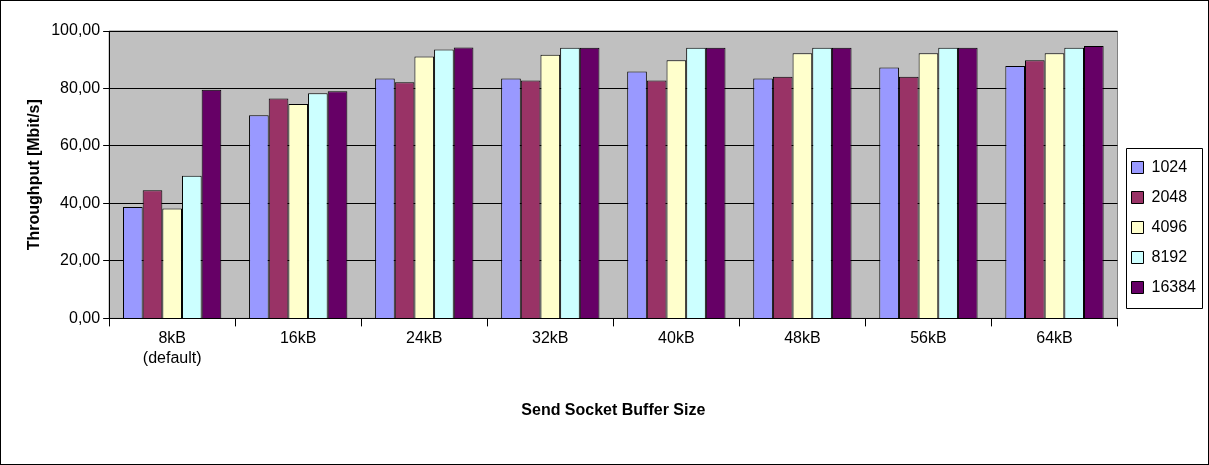 Image resolution: width=1209 pixels, height=465 pixels. I want to click on legend-label: 8192, so click(1169, 256).